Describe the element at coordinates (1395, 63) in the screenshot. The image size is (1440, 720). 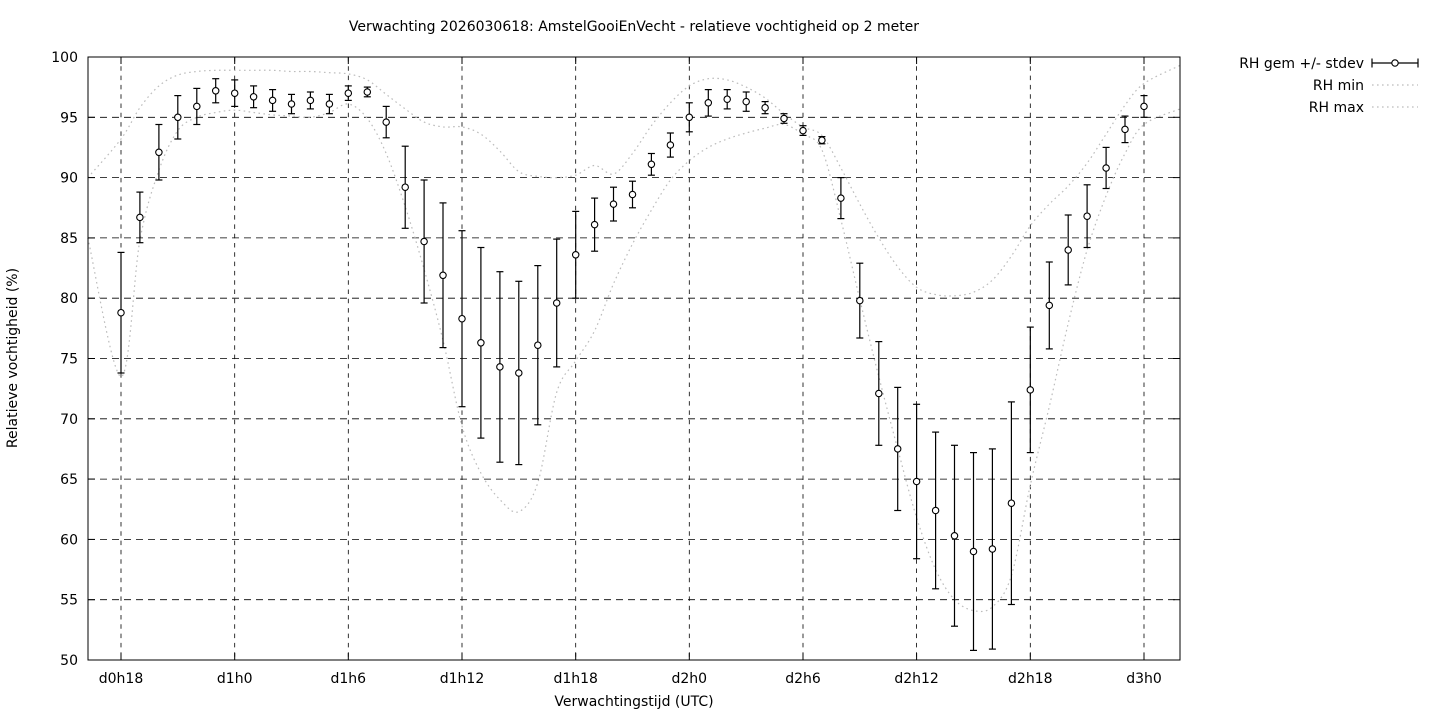
I see `legend-errorbar-glyph` at that location.